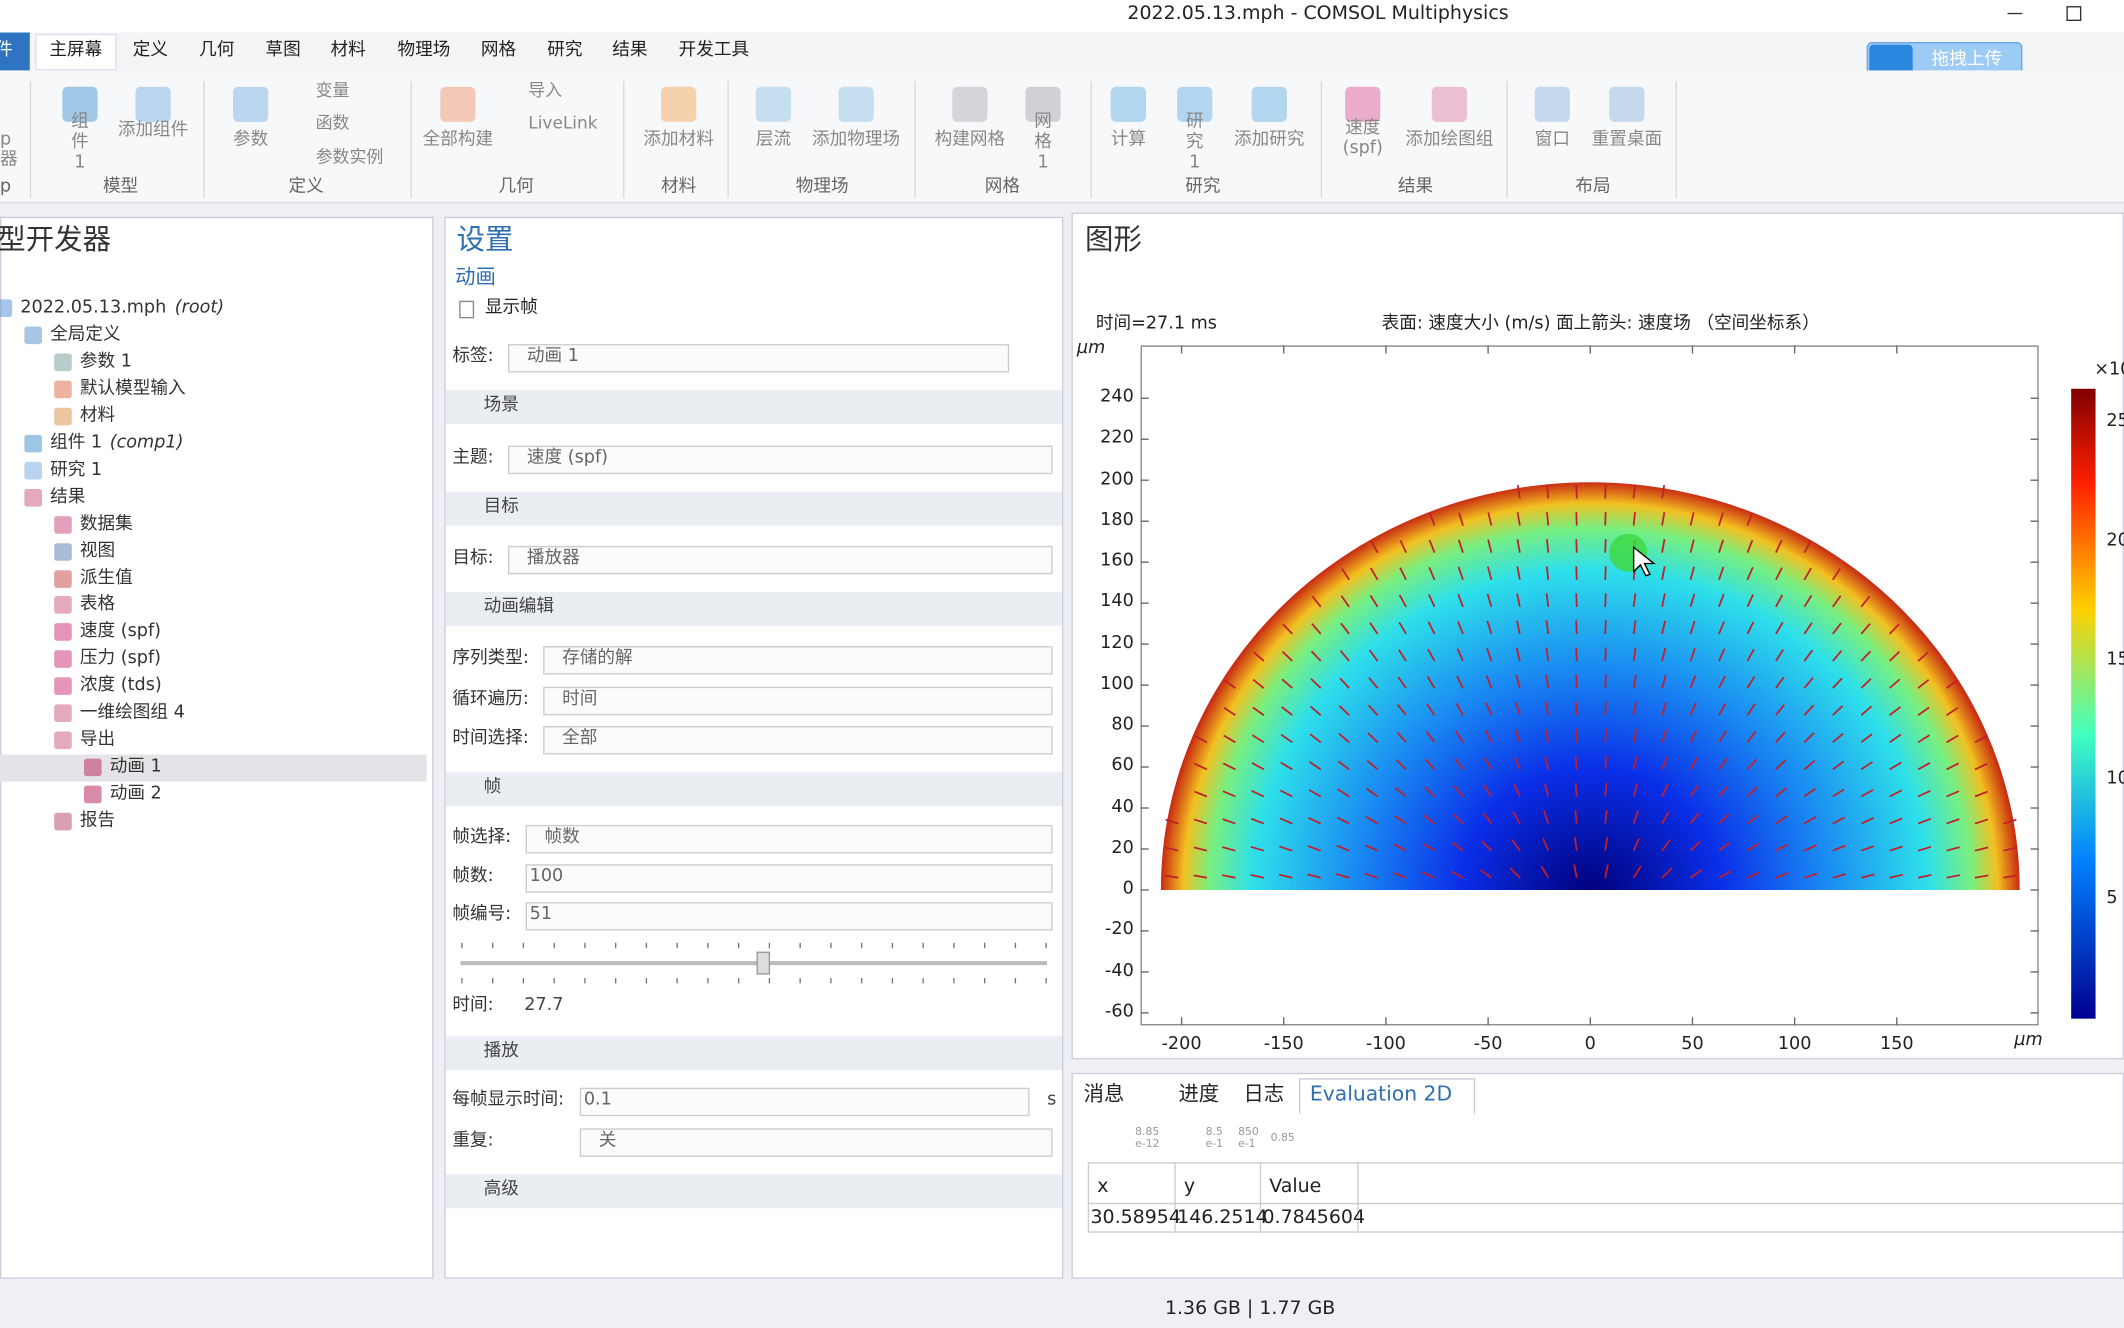  Describe the element at coordinates (120, 686) in the screenshot. I see `tree-item: 浓度 (tds)` at that location.